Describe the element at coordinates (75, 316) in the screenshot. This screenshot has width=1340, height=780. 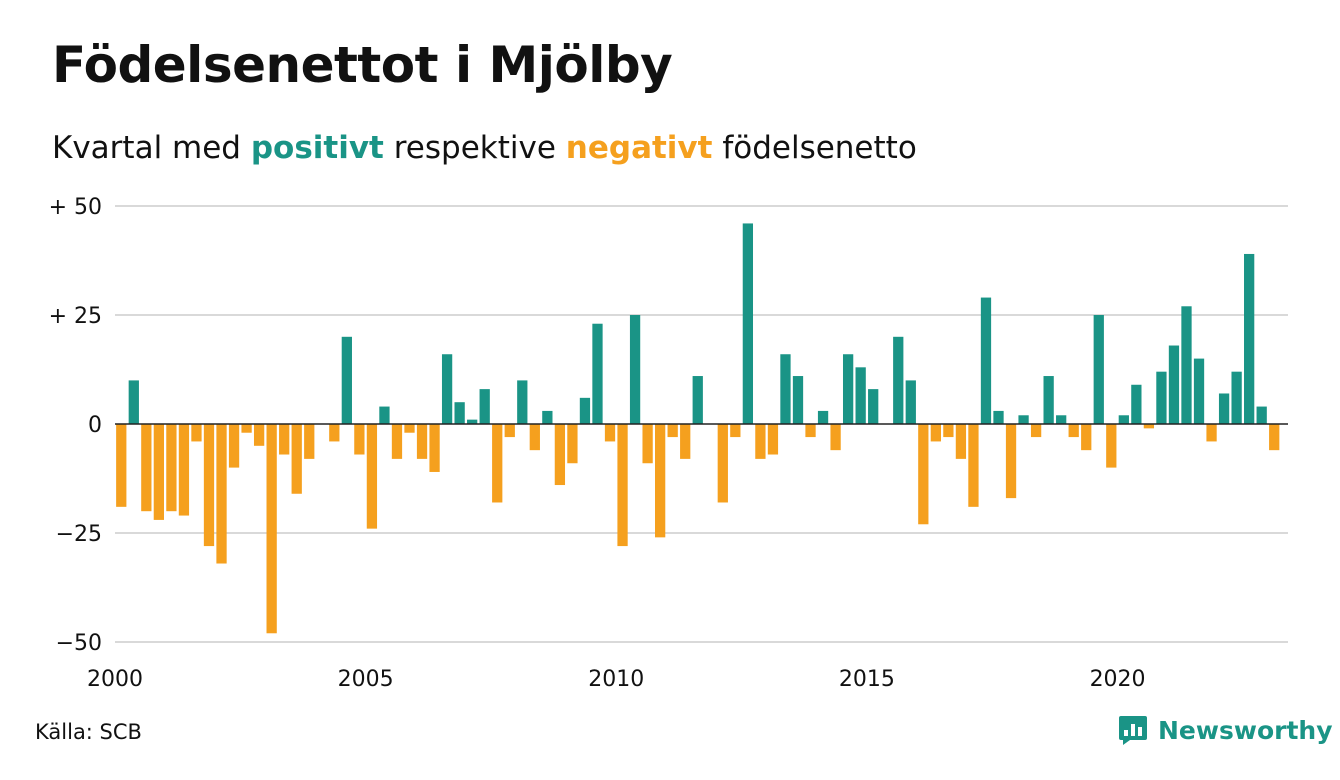
I see `y-tick-label: + 25` at that location.